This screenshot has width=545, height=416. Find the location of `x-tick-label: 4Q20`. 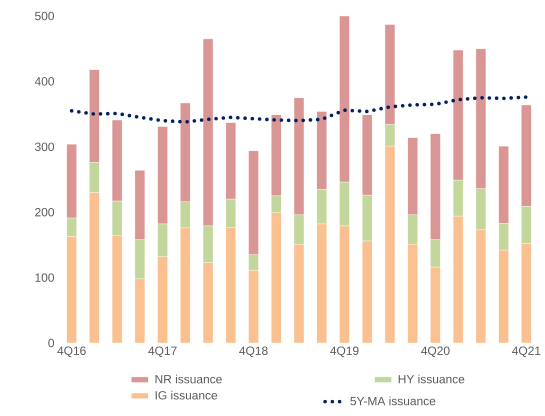

x-tick-label: 4Q20 is located at coordinates (435, 352).